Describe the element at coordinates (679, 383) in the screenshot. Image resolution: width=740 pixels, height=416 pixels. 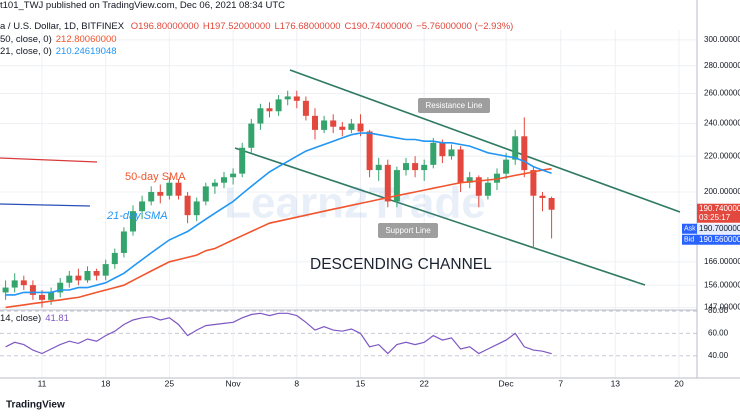
I see `x-tick-label: 20` at that location.